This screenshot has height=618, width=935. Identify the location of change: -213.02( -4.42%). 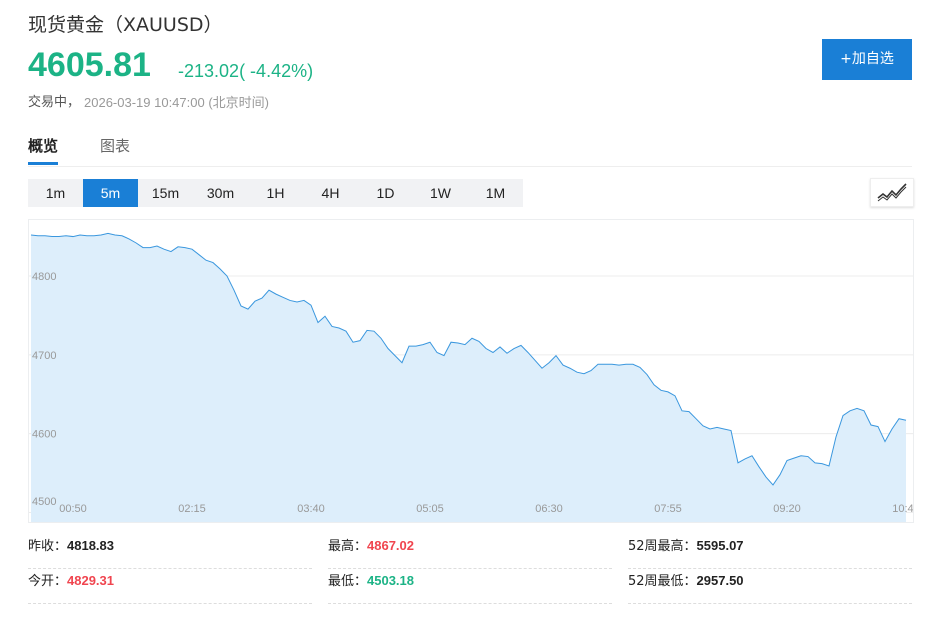
(245, 71).